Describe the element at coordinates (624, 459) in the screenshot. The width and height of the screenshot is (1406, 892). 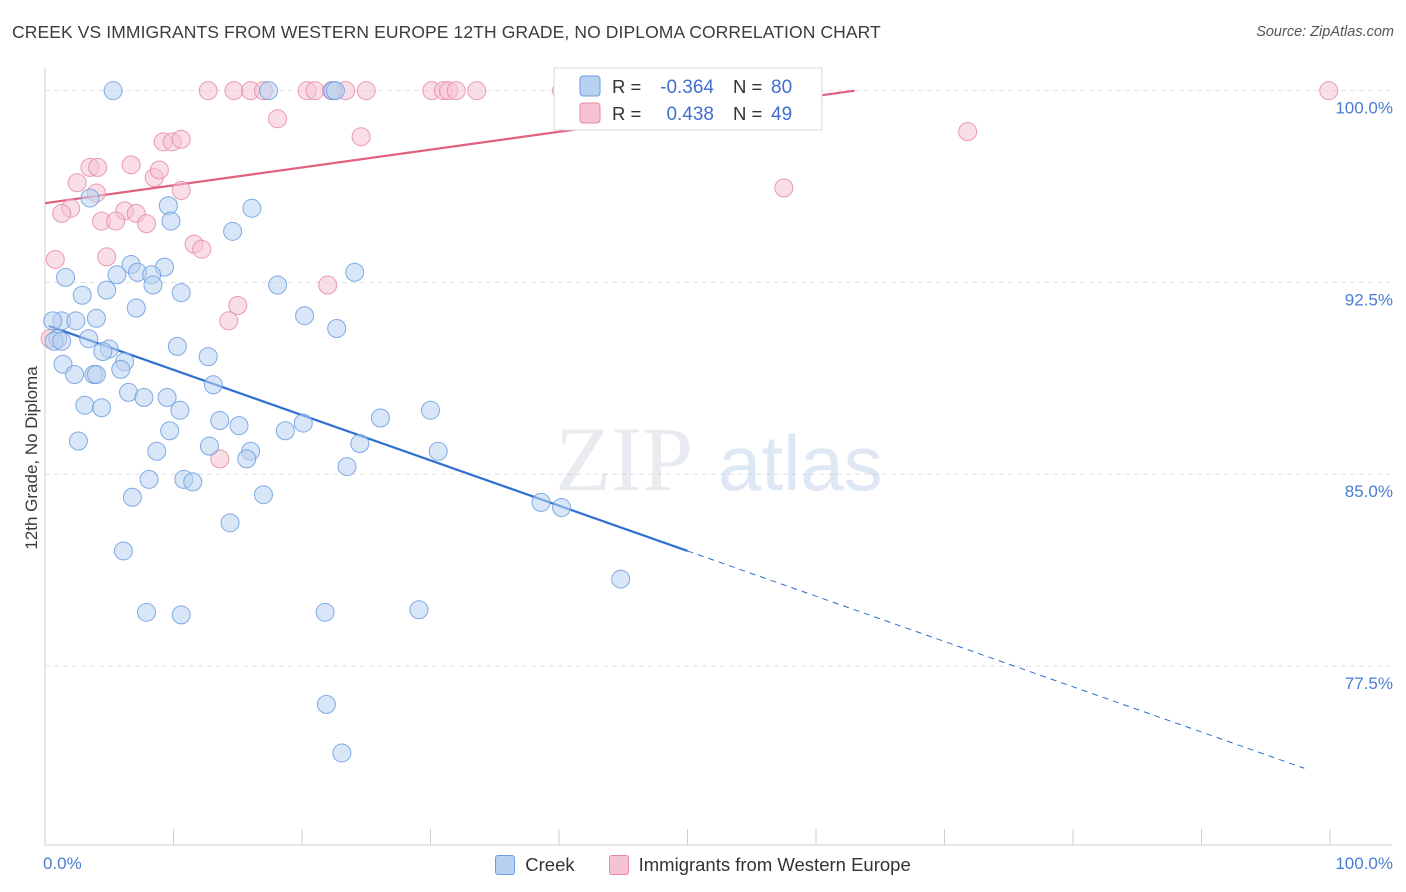
I see `watermark-zip: ZIP` at that location.